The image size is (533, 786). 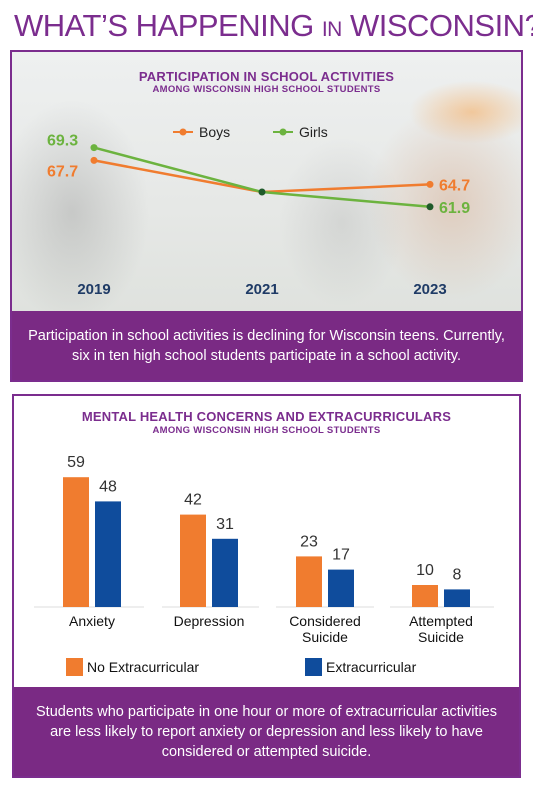 What do you see at coordinates (341, 588) in the screenshot?
I see `bar-considered-suicide-extracurricular` at bounding box center [341, 588].